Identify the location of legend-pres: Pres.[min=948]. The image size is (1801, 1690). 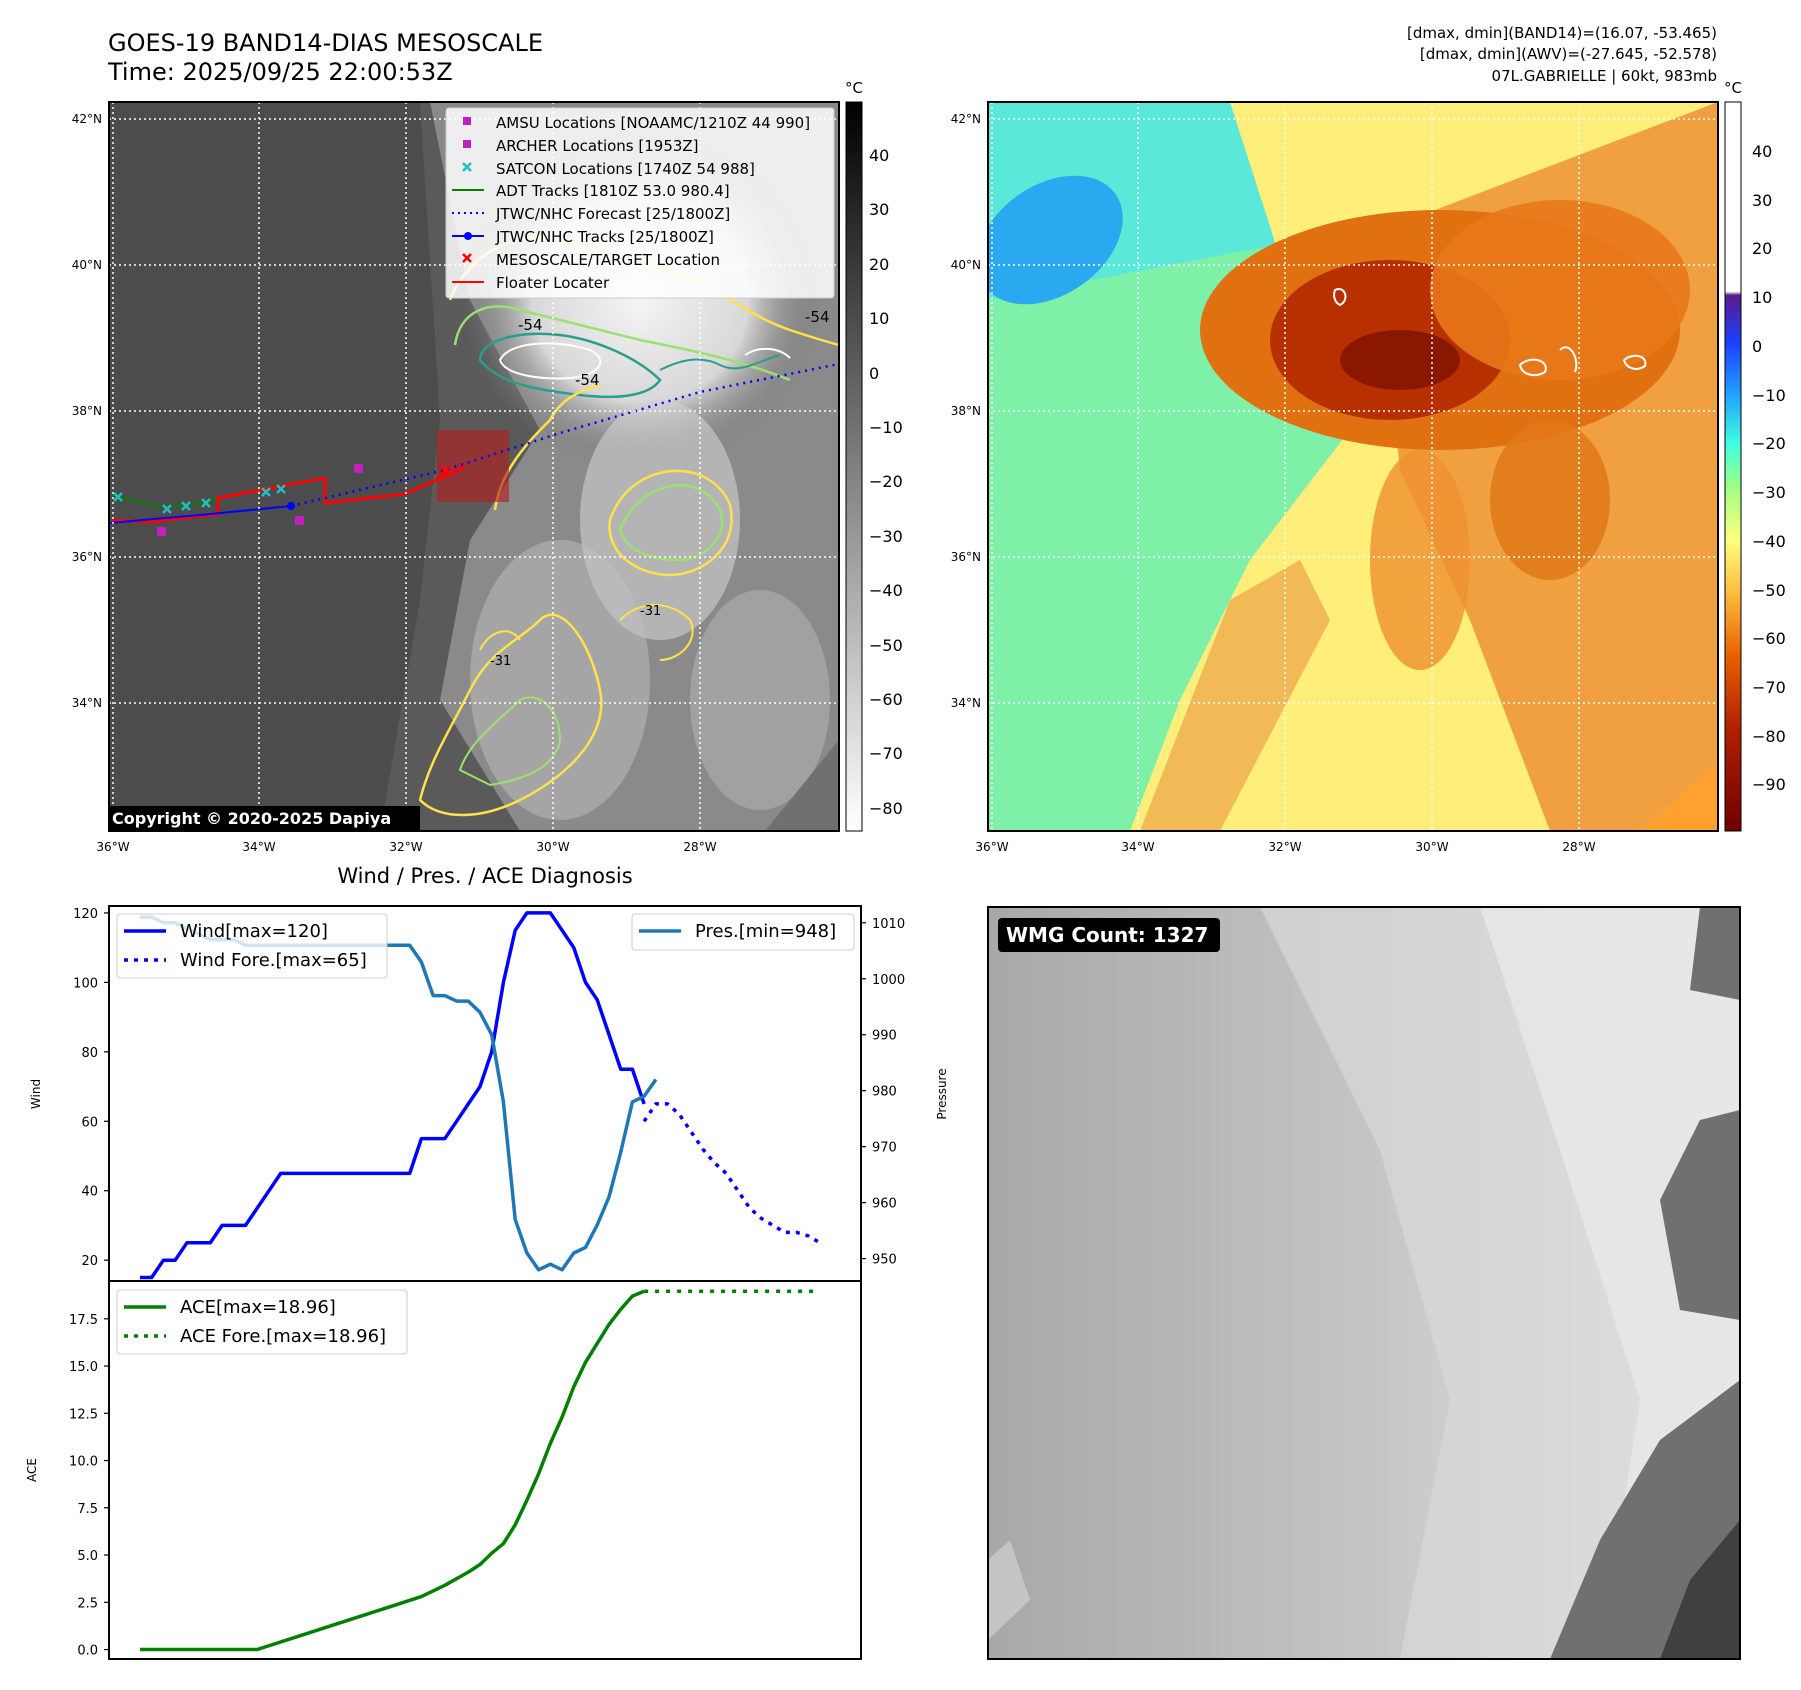
(765, 931).